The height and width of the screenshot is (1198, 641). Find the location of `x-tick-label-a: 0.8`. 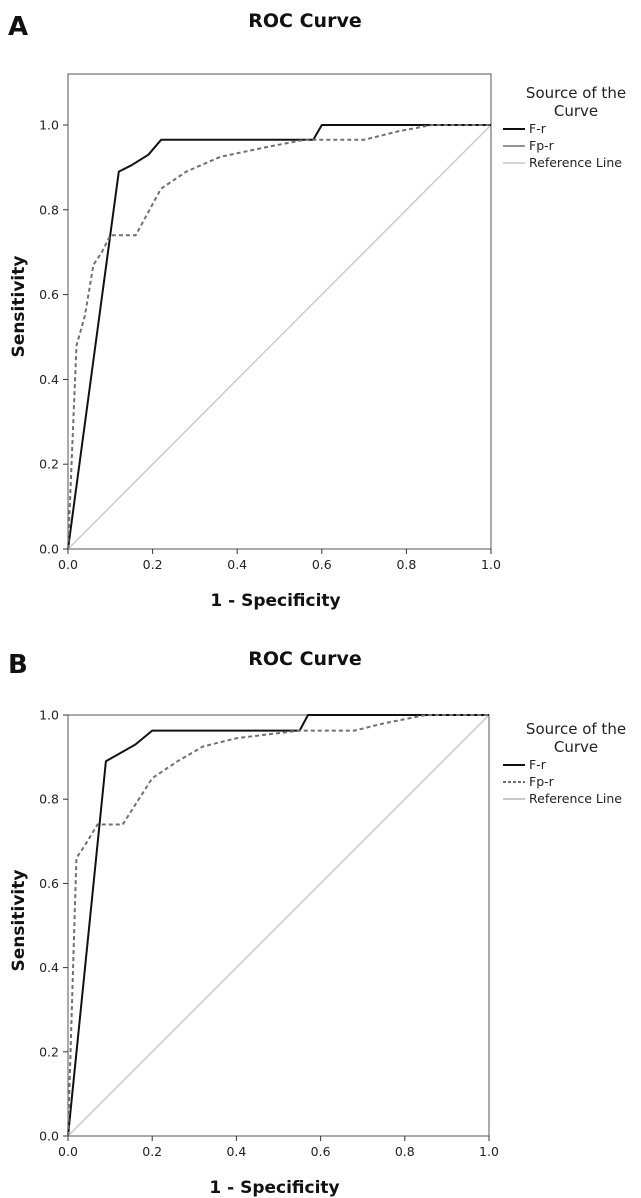

x-tick-label-a: 0.8 is located at coordinates (406, 564).